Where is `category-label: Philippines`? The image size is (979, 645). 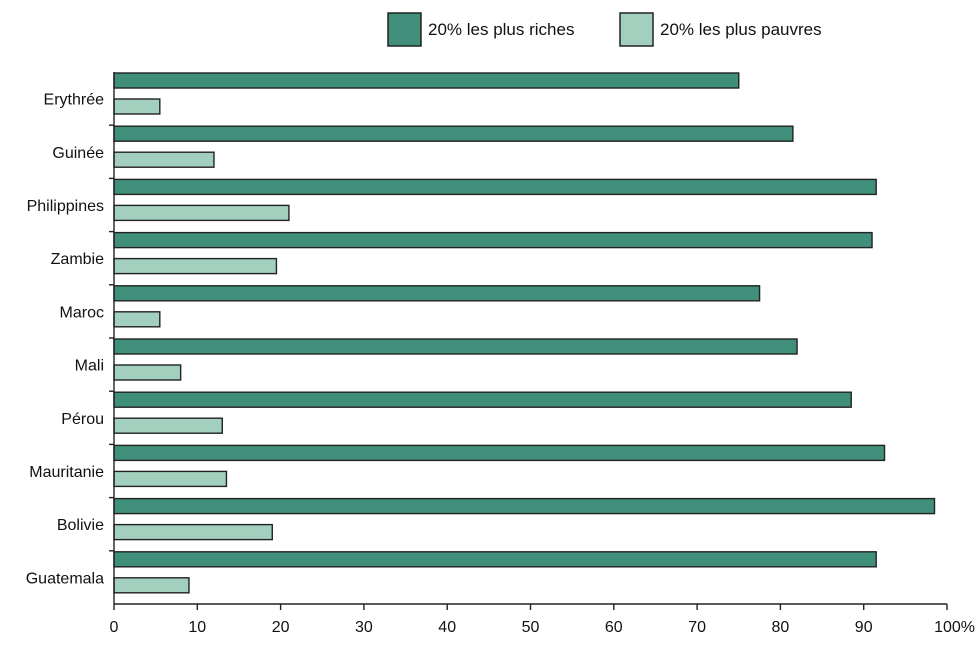
category-label: Philippines is located at coordinates (65, 206).